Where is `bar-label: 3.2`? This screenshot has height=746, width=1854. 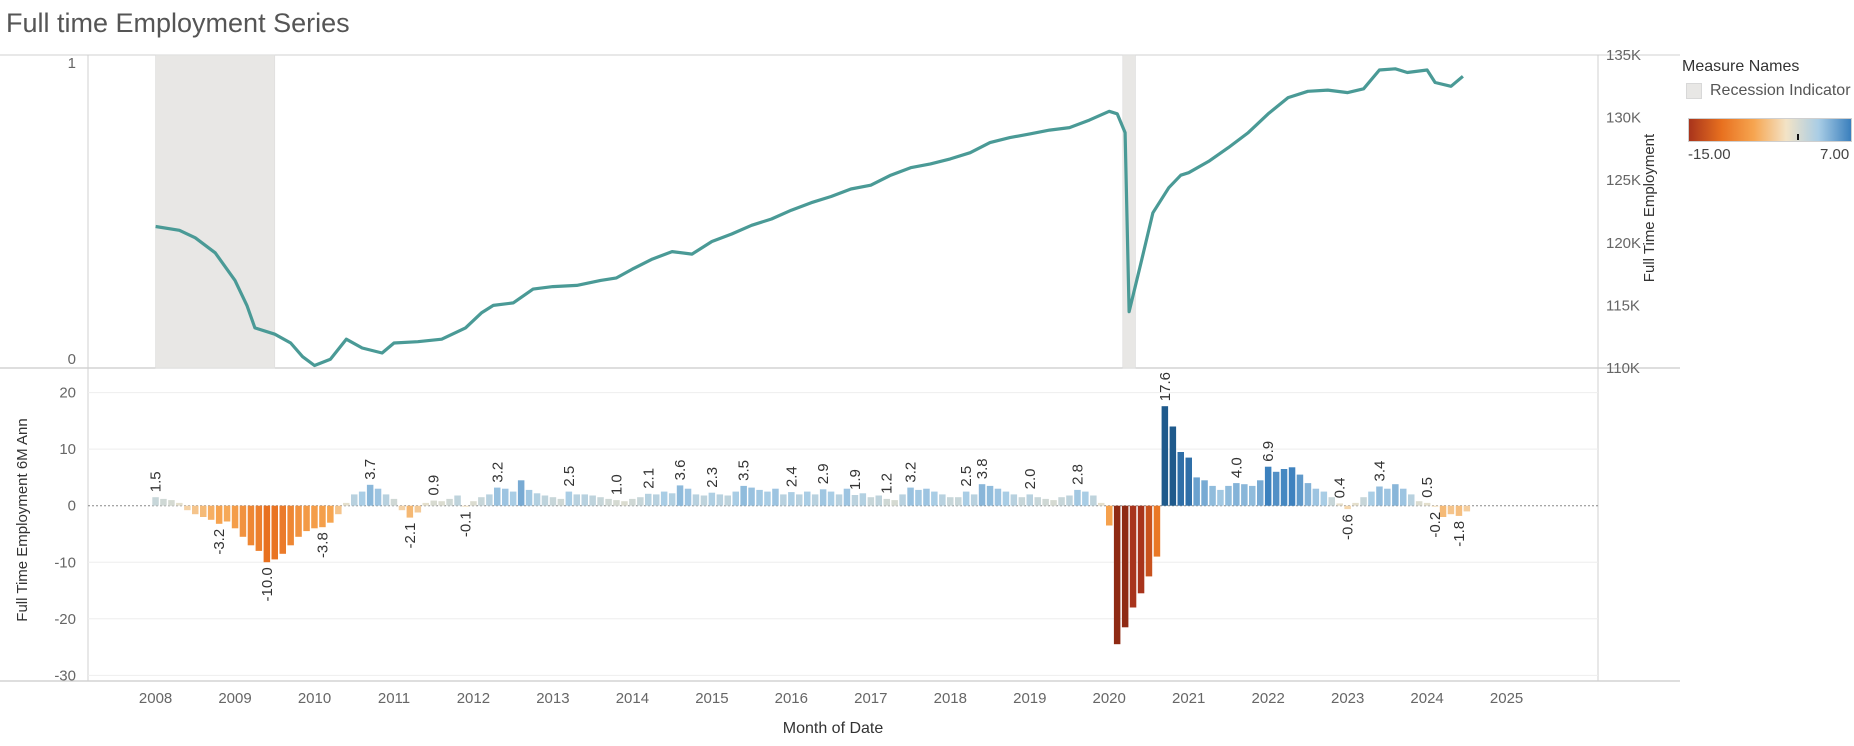
bar-label: 3.2 is located at coordinates (497, 472).